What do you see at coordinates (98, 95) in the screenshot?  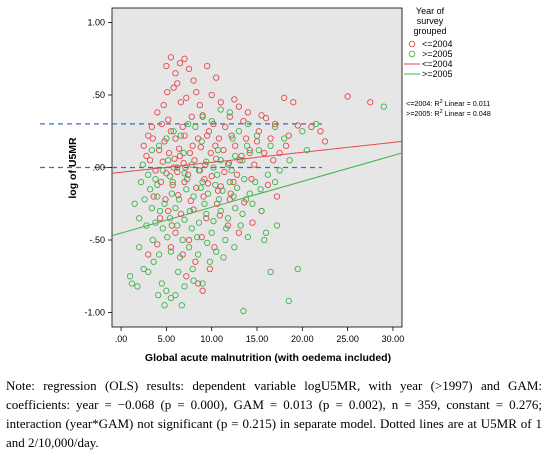 I see `y-tick-label: .50` at bounding box center [98, 95].